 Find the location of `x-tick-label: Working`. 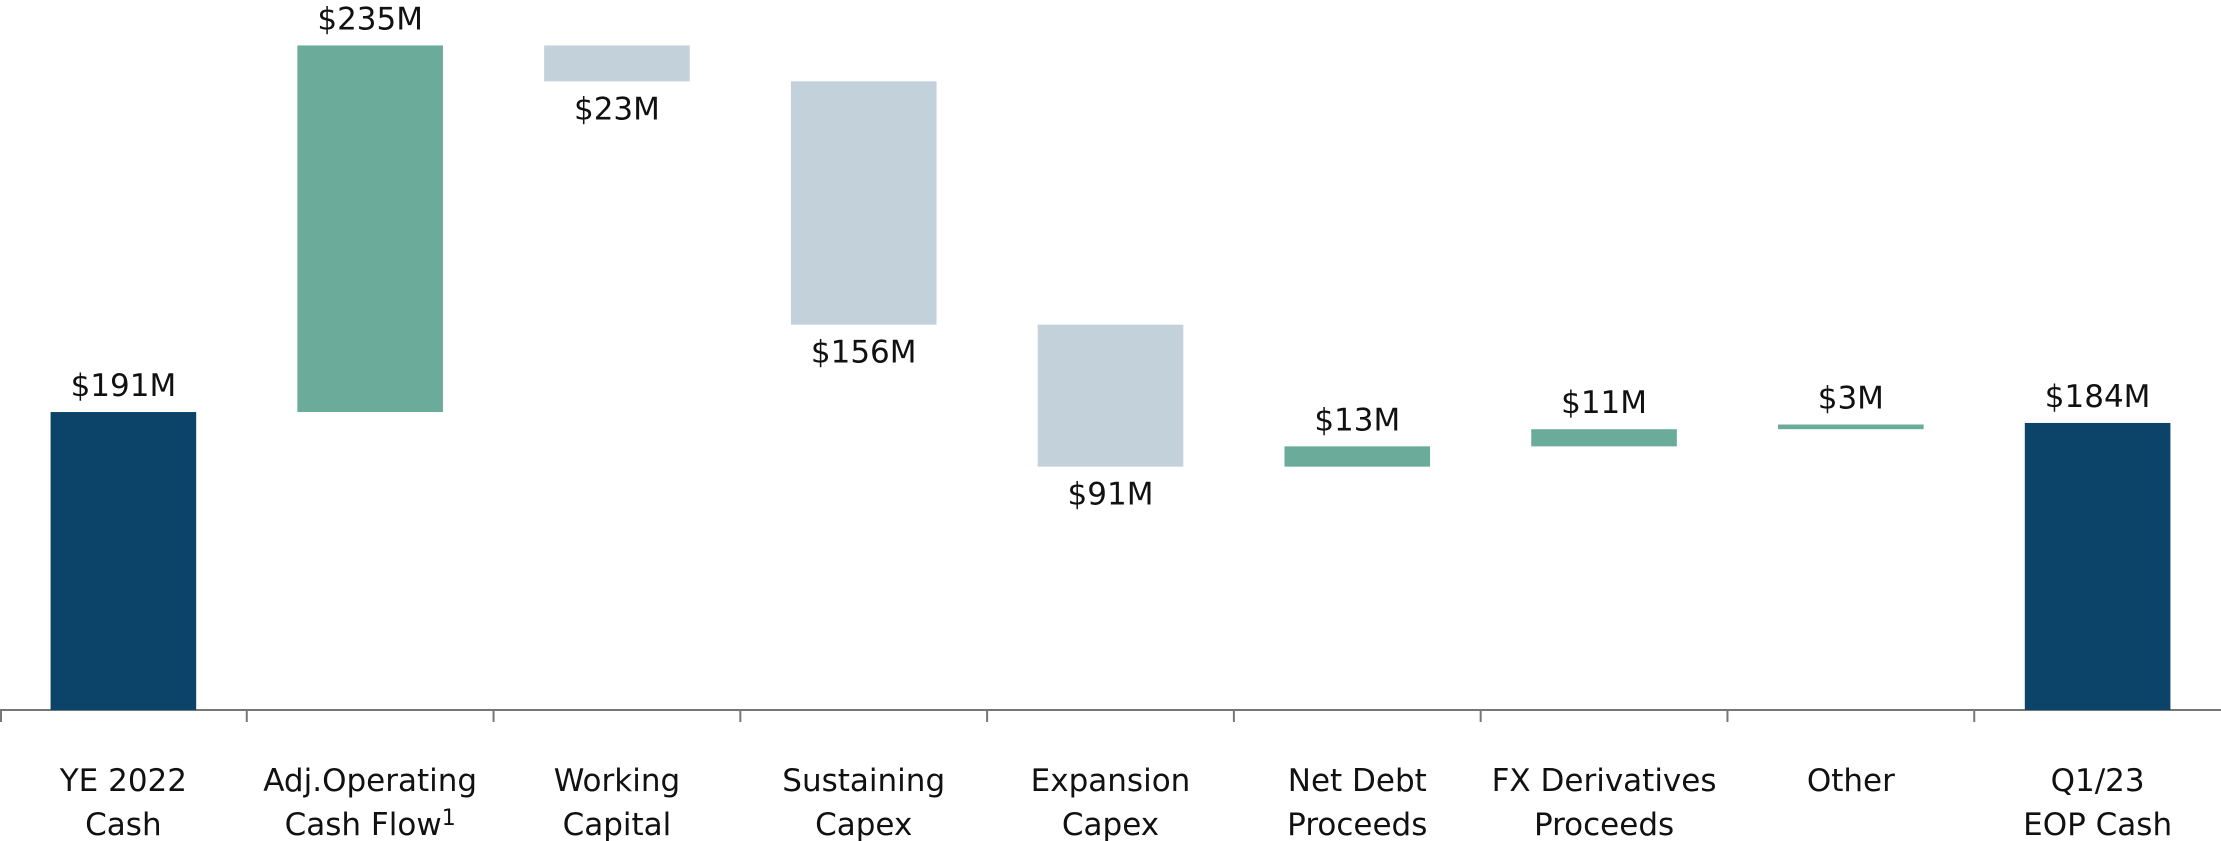

x-tick-label: Working is located at coordinates (617, 781).